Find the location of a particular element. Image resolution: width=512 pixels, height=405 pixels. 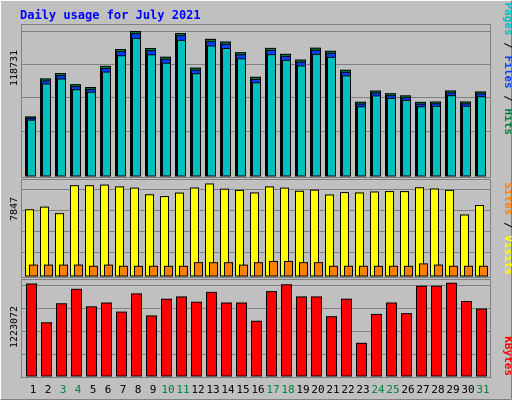

day-label: 7 is located at coordinates (123, 389).